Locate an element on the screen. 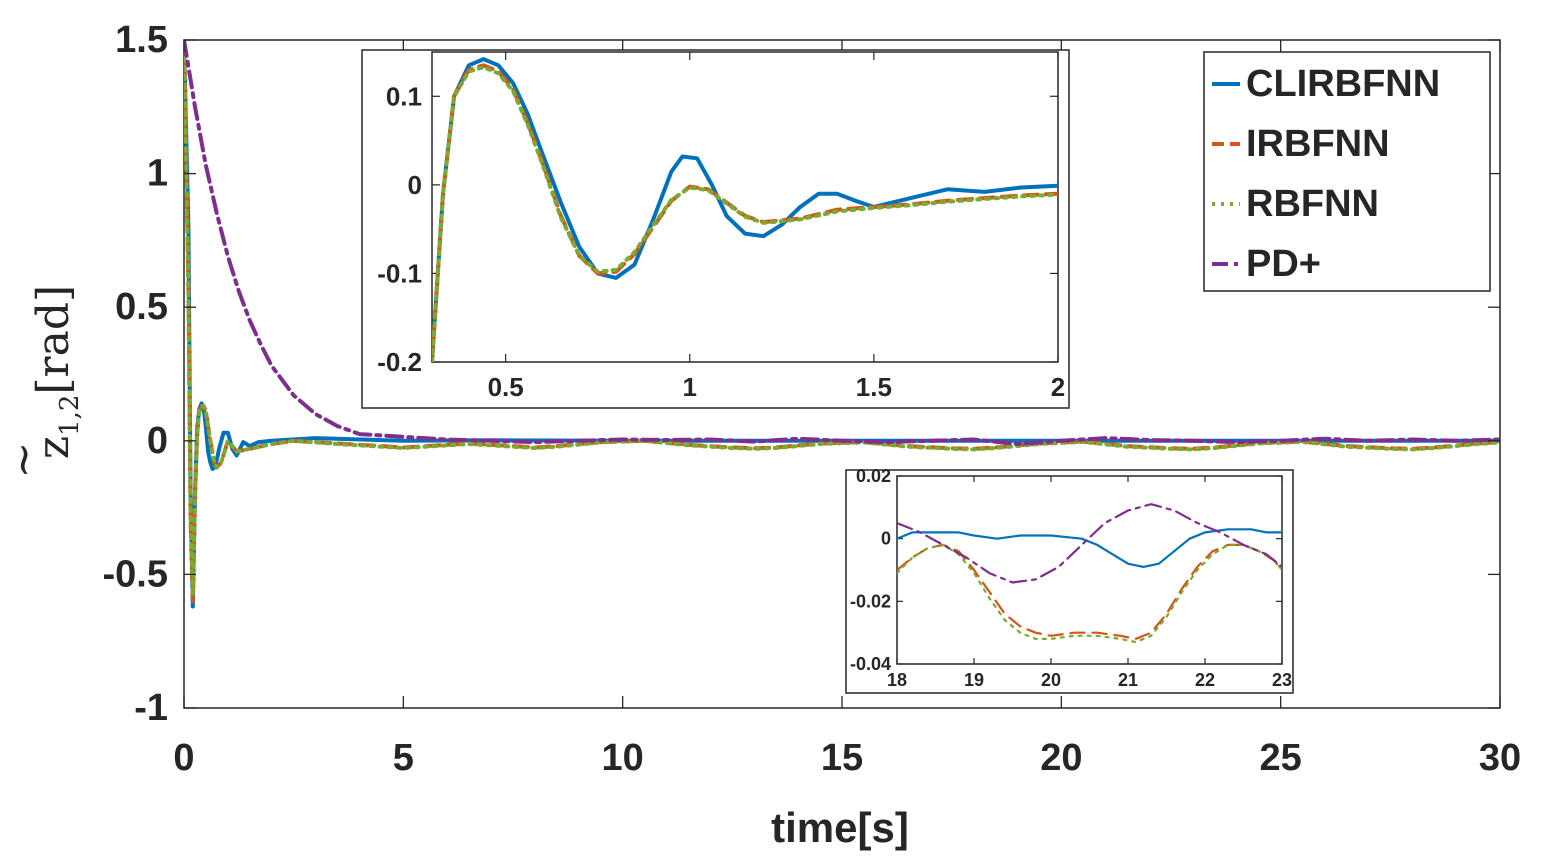 The image size is (1545, 866). inset1-frame is located at coordinates (745, 207).